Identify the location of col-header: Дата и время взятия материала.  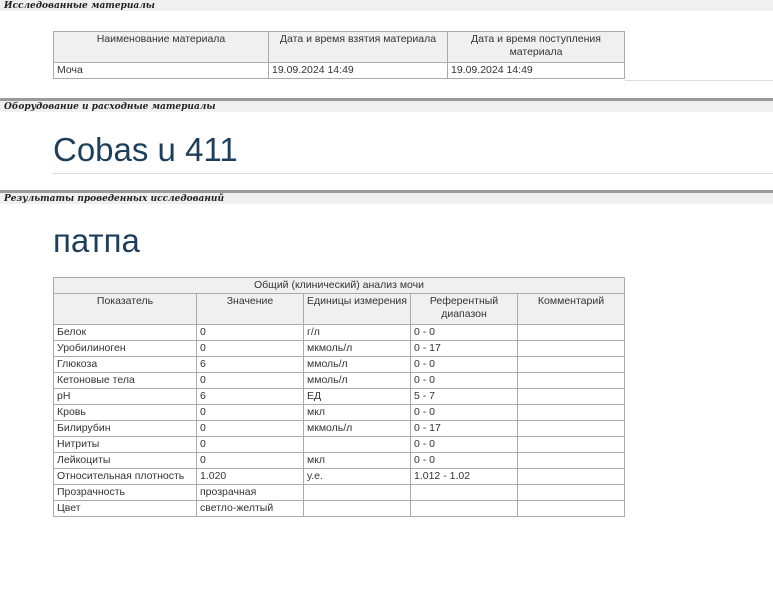
(358, 47).